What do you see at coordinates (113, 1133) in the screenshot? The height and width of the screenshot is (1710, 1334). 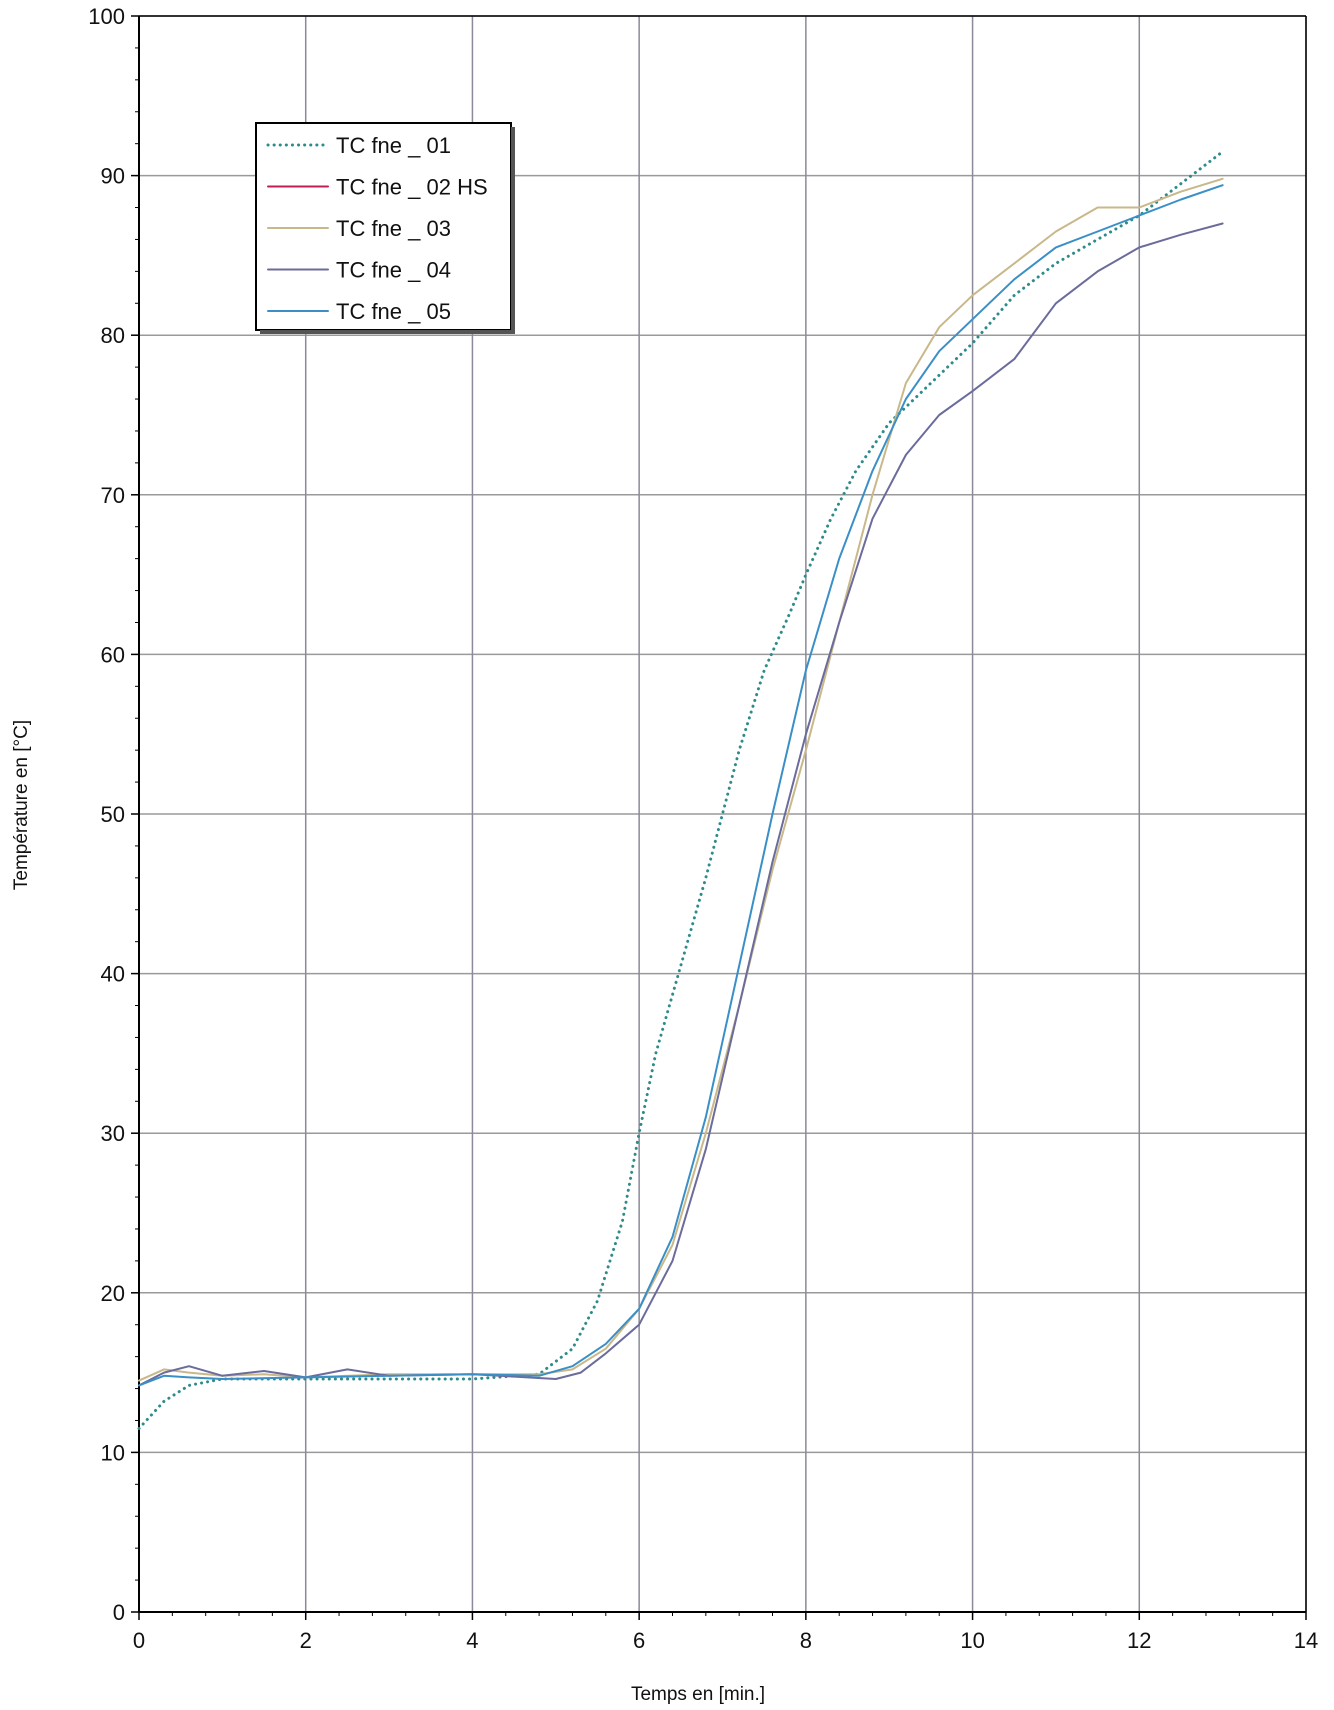 I see `y-tick-label: 30` at bounding box center [113, 1133].